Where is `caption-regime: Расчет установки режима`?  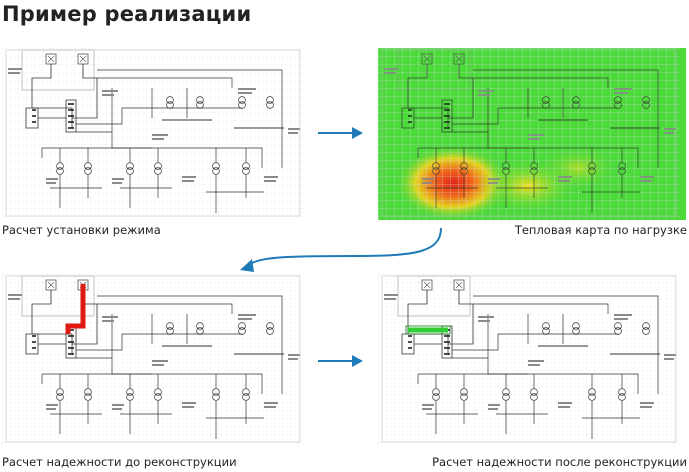
caption-regime: Расчет установки режима is located at coordinates (81, 230).